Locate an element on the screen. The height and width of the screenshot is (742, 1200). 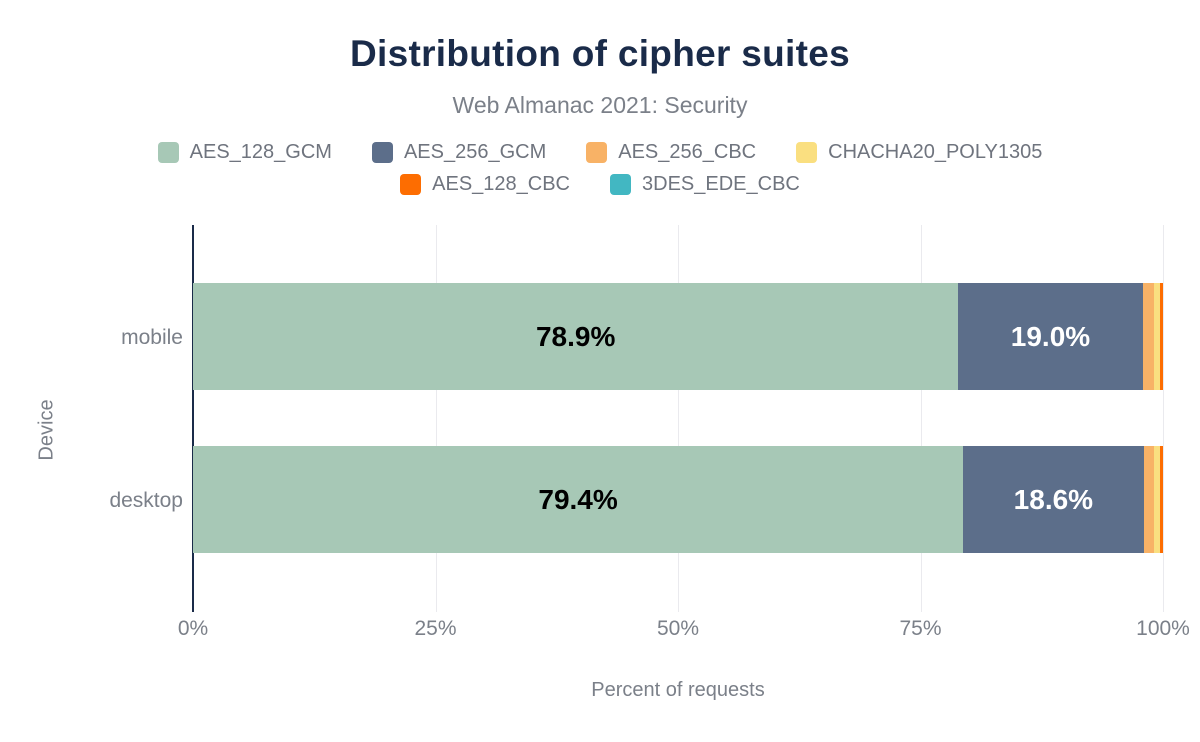
bar-segment-mobile-aes_128_cbc is located at coordinates (1161, 336).